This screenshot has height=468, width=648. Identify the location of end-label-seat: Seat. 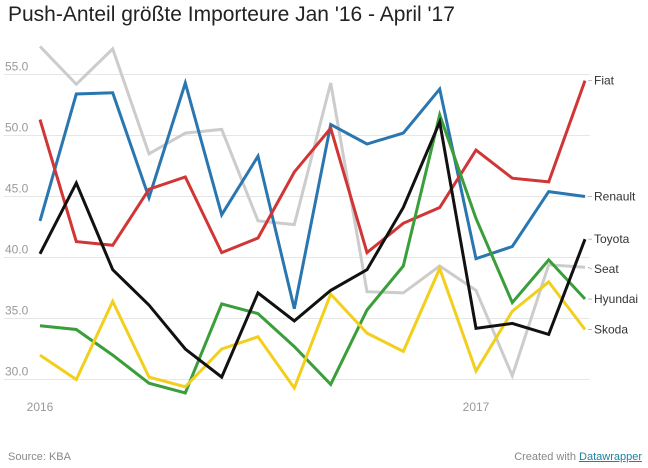
(606, 269).